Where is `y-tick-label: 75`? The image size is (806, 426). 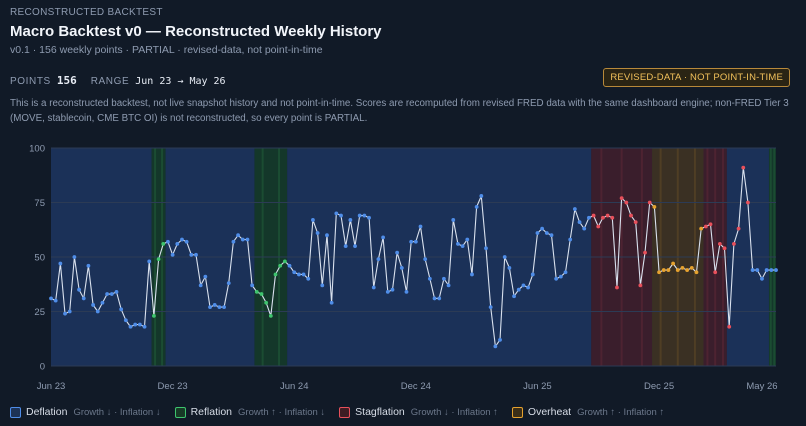
y-tick-label: 75 is located at coordinates (39, 203).